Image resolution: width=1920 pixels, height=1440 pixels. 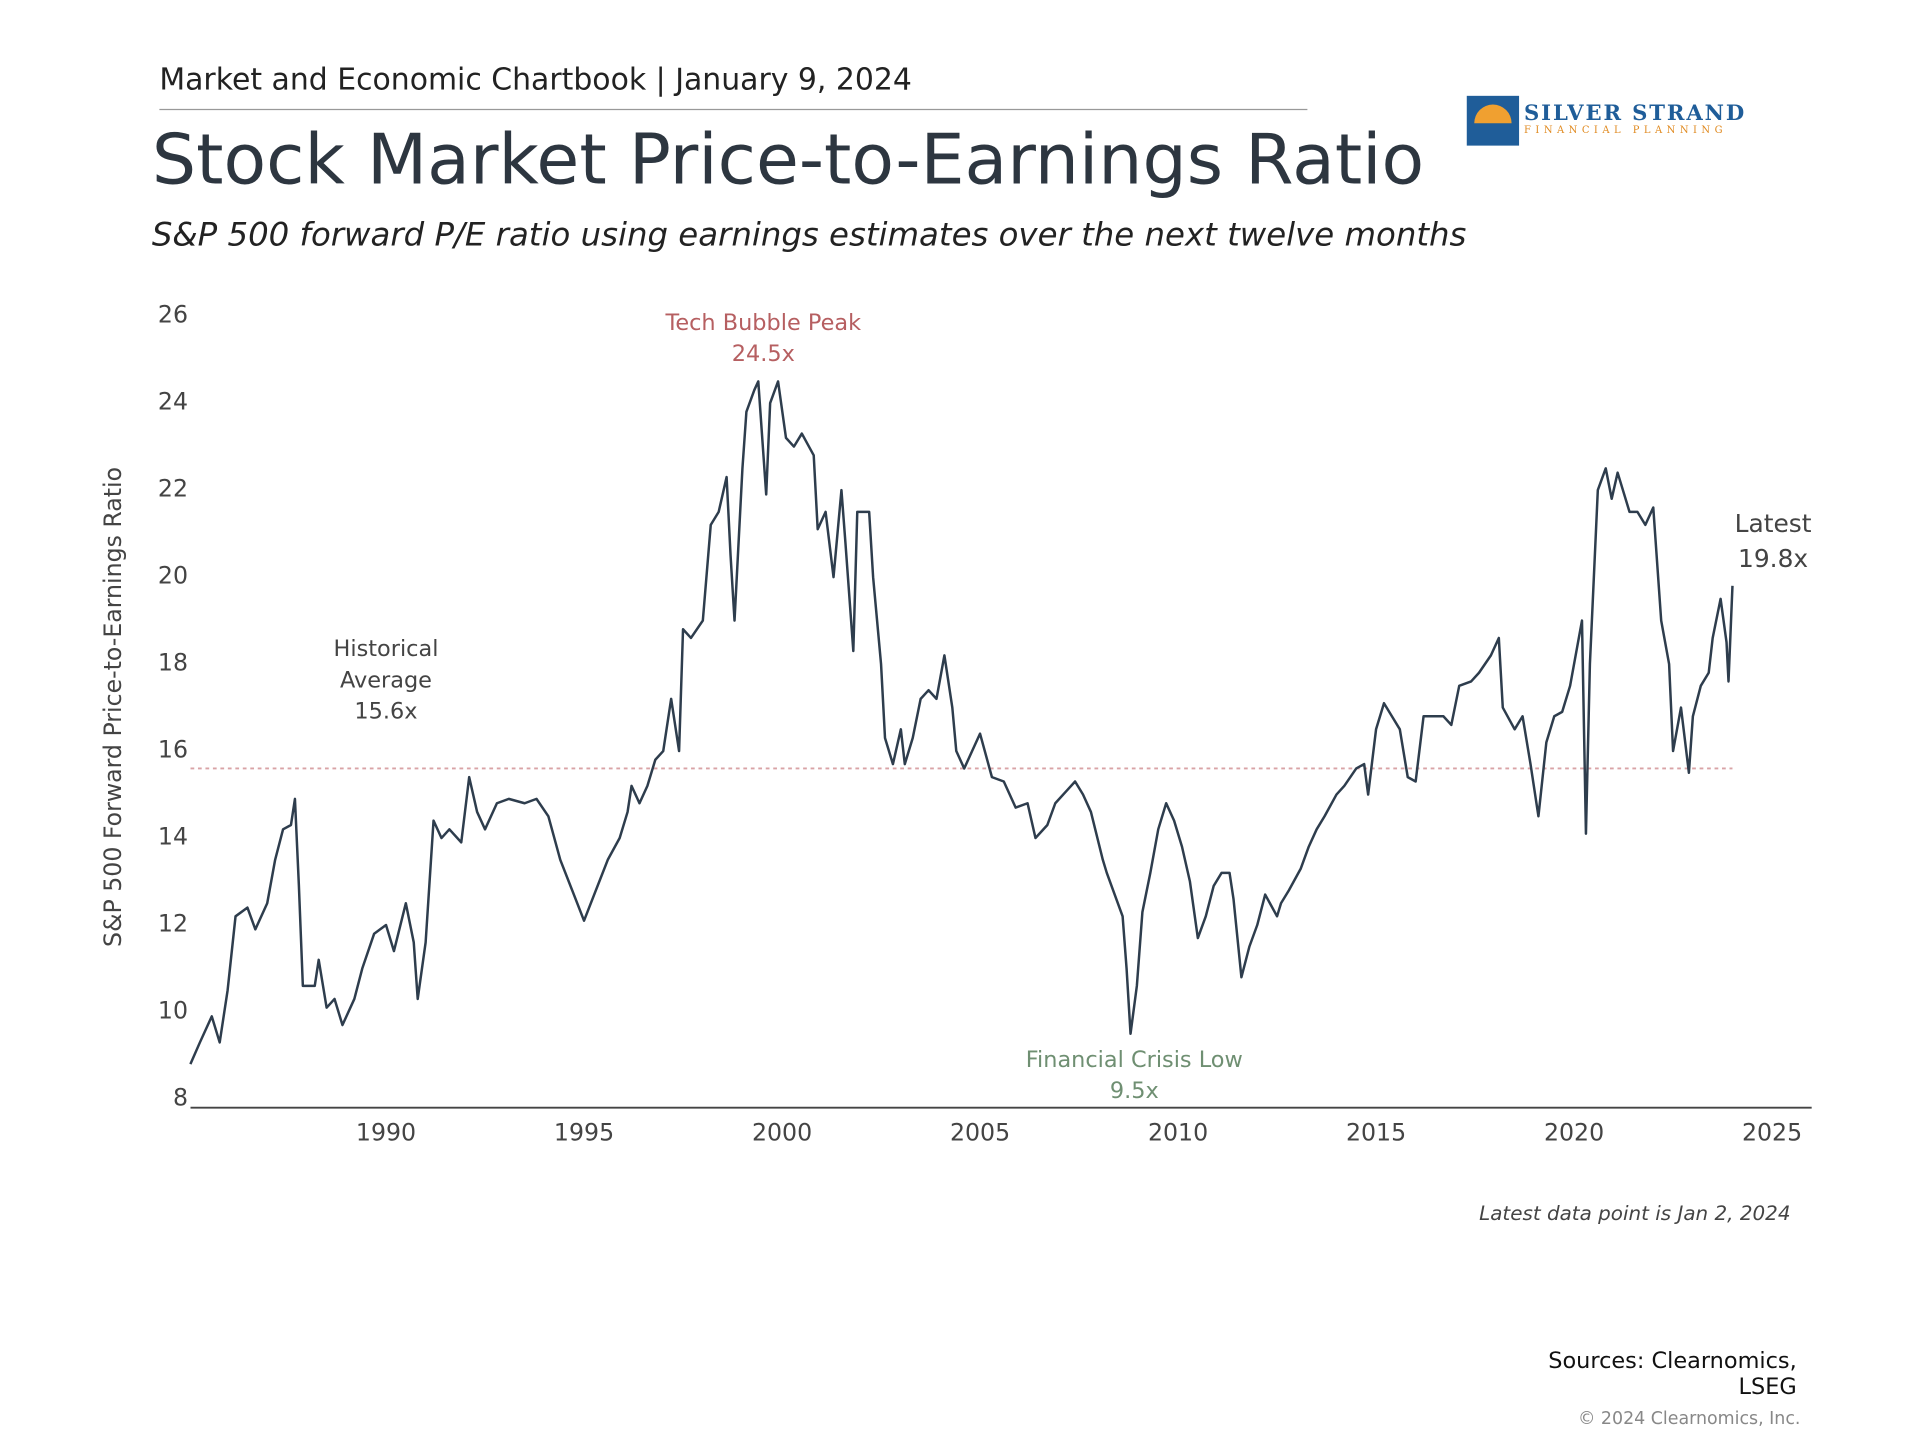 I want to click on y-tick-label: 10, so click(x=173, y=1010).